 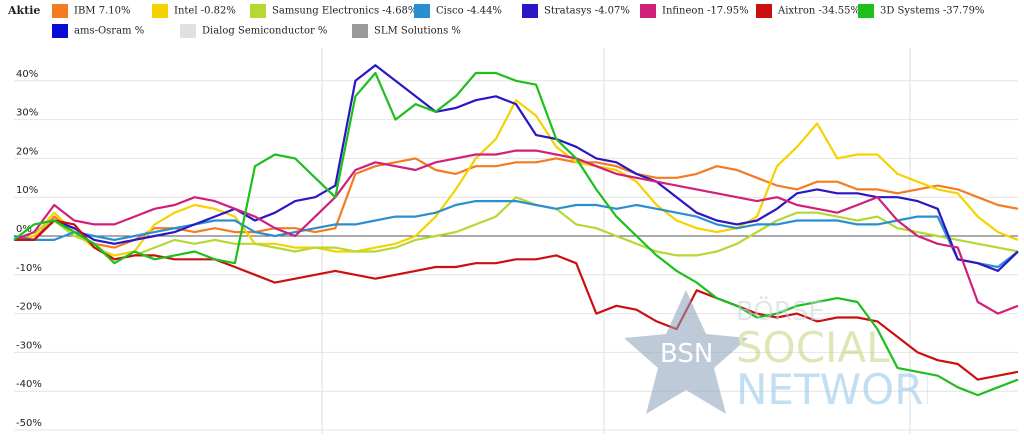 I want to click on series-line, so click(x=516, y=228).